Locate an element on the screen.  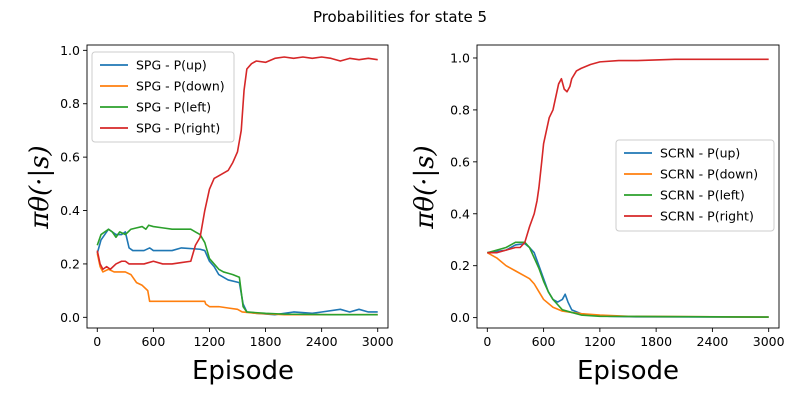
x-axis-label-left: Episode is located at coordinates (243, 371).